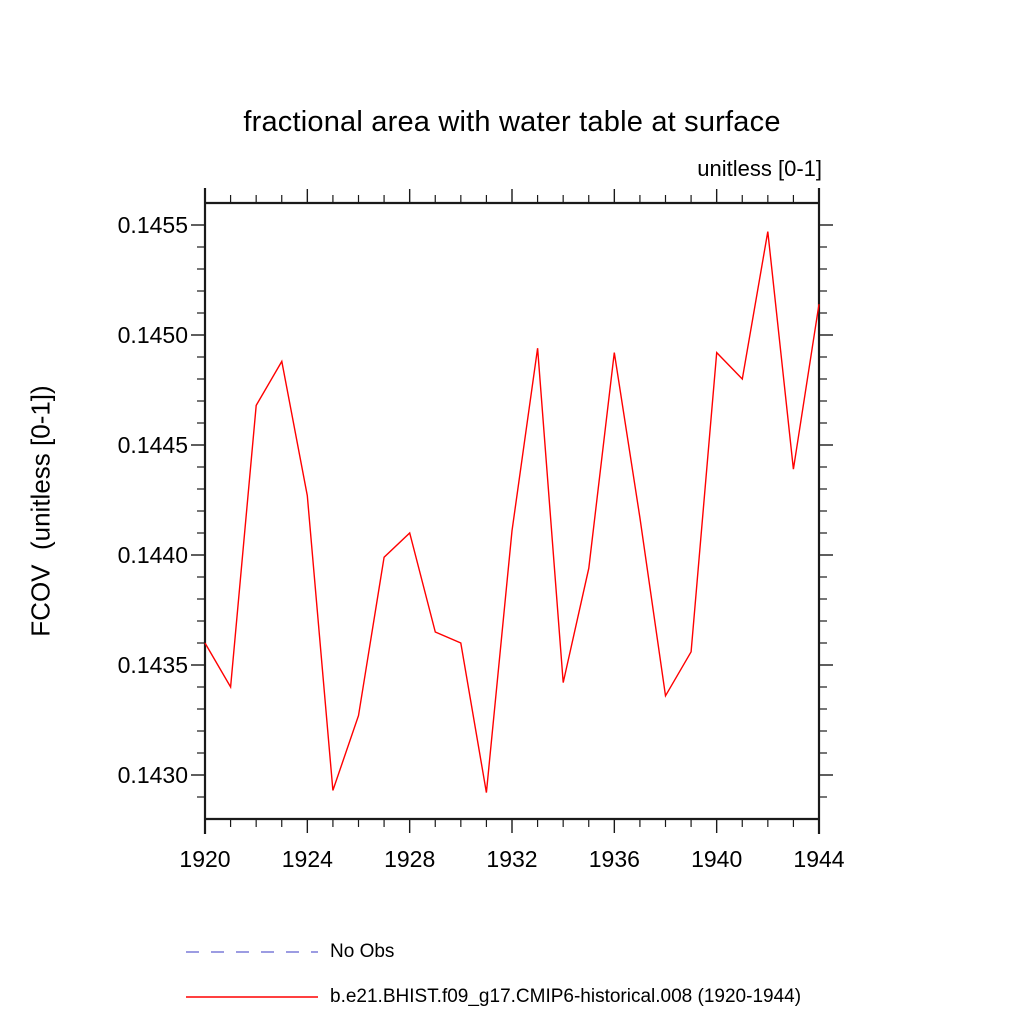 This screenshot has width=1024, height=1024. I want to click on units-subtitle: unitless [0-1], so click(759, 168).